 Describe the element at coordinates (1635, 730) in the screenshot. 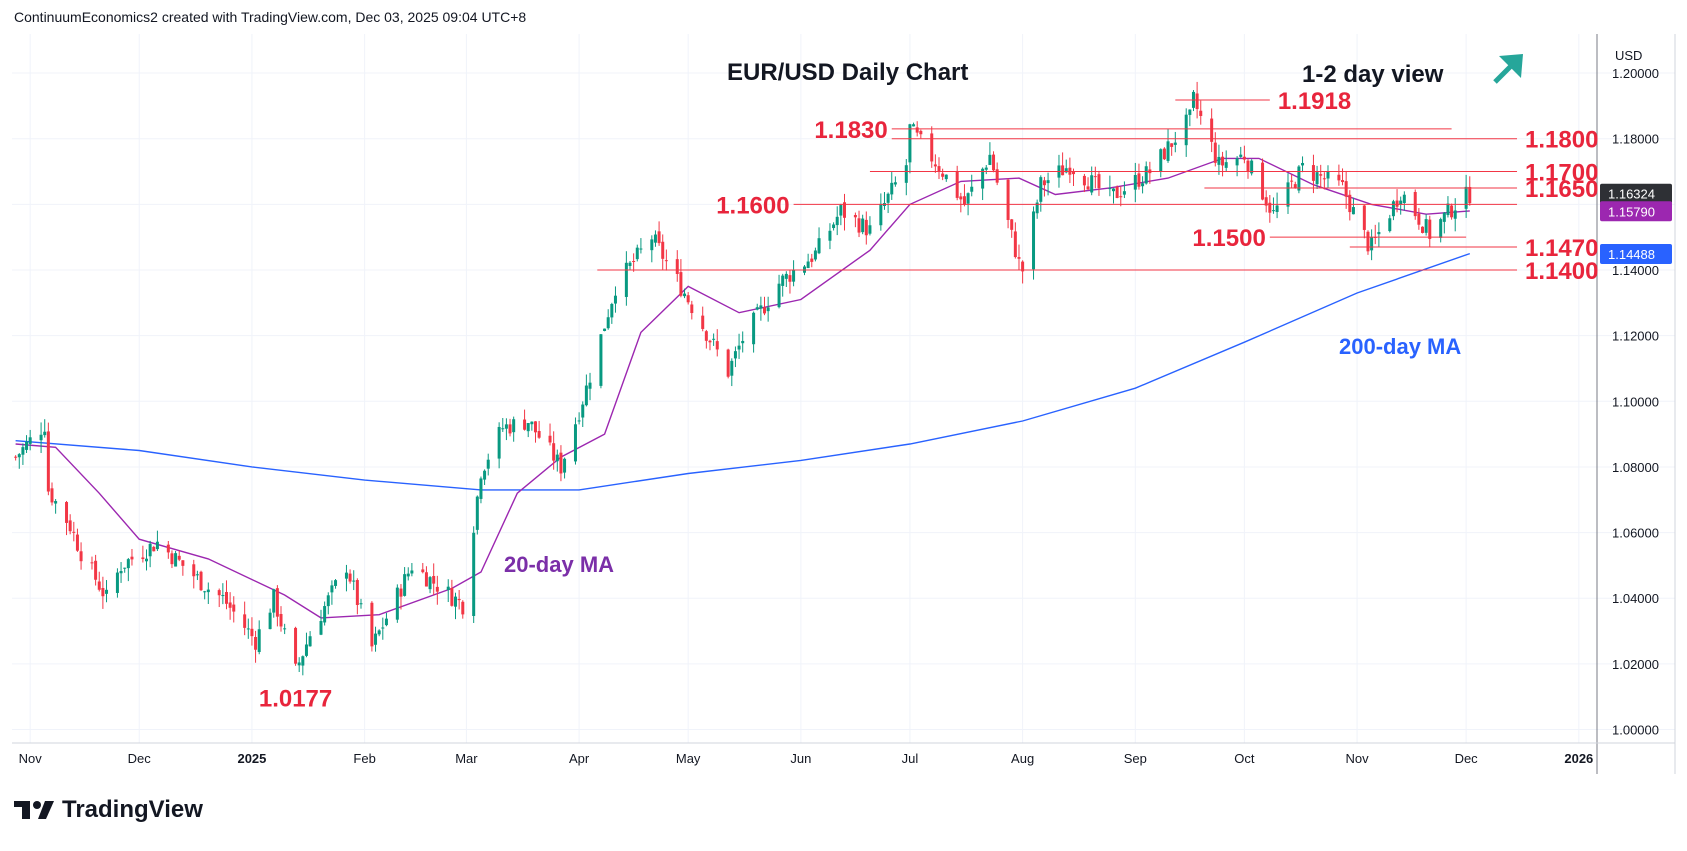

I see `price-tick-label: 1.00000` at that location.